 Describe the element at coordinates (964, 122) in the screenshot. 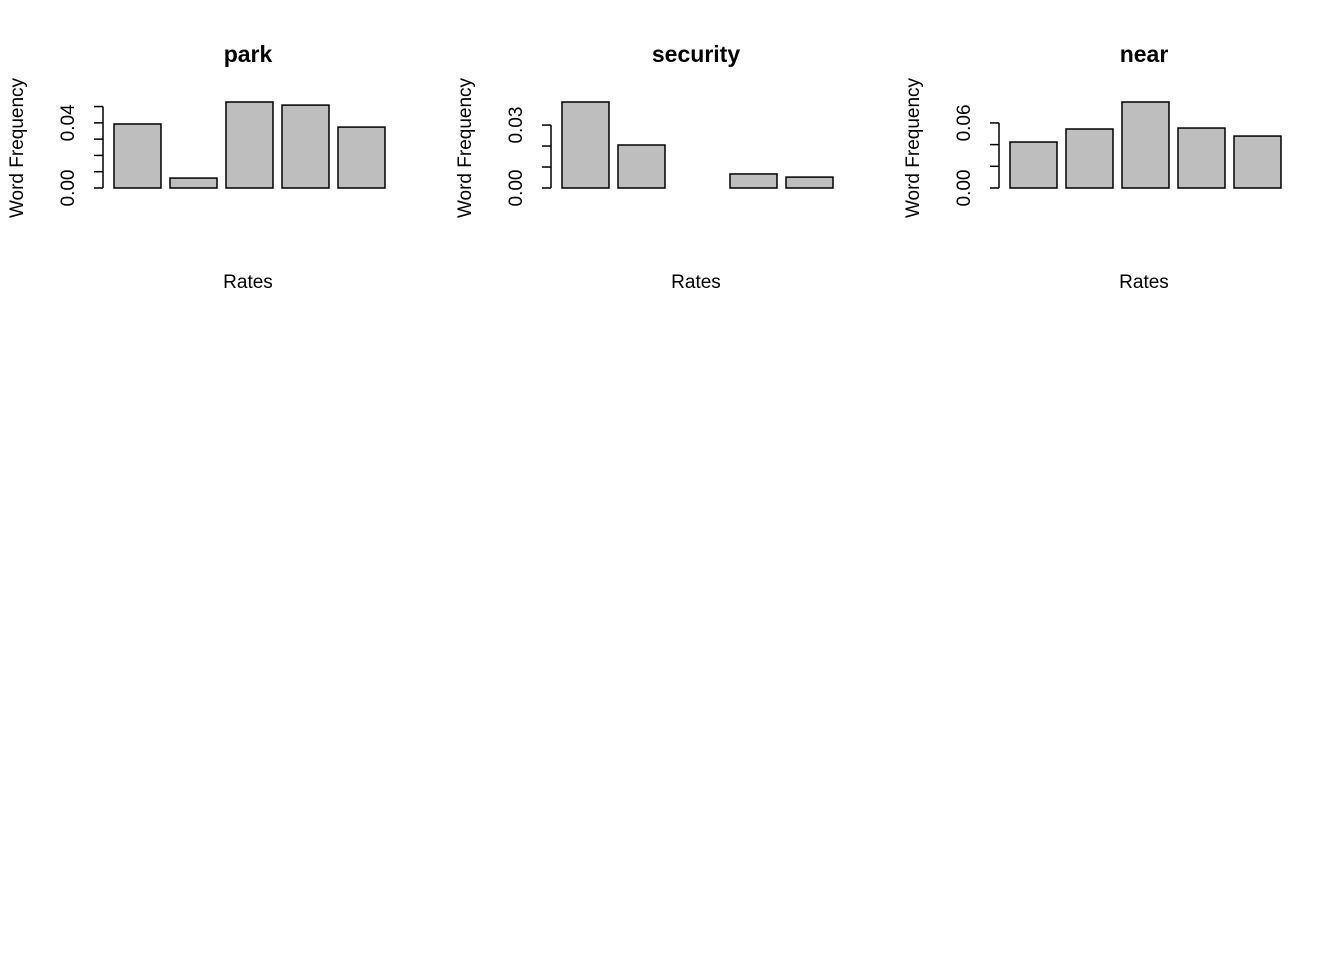

I see `y-tick-label: 0.06` at that location.